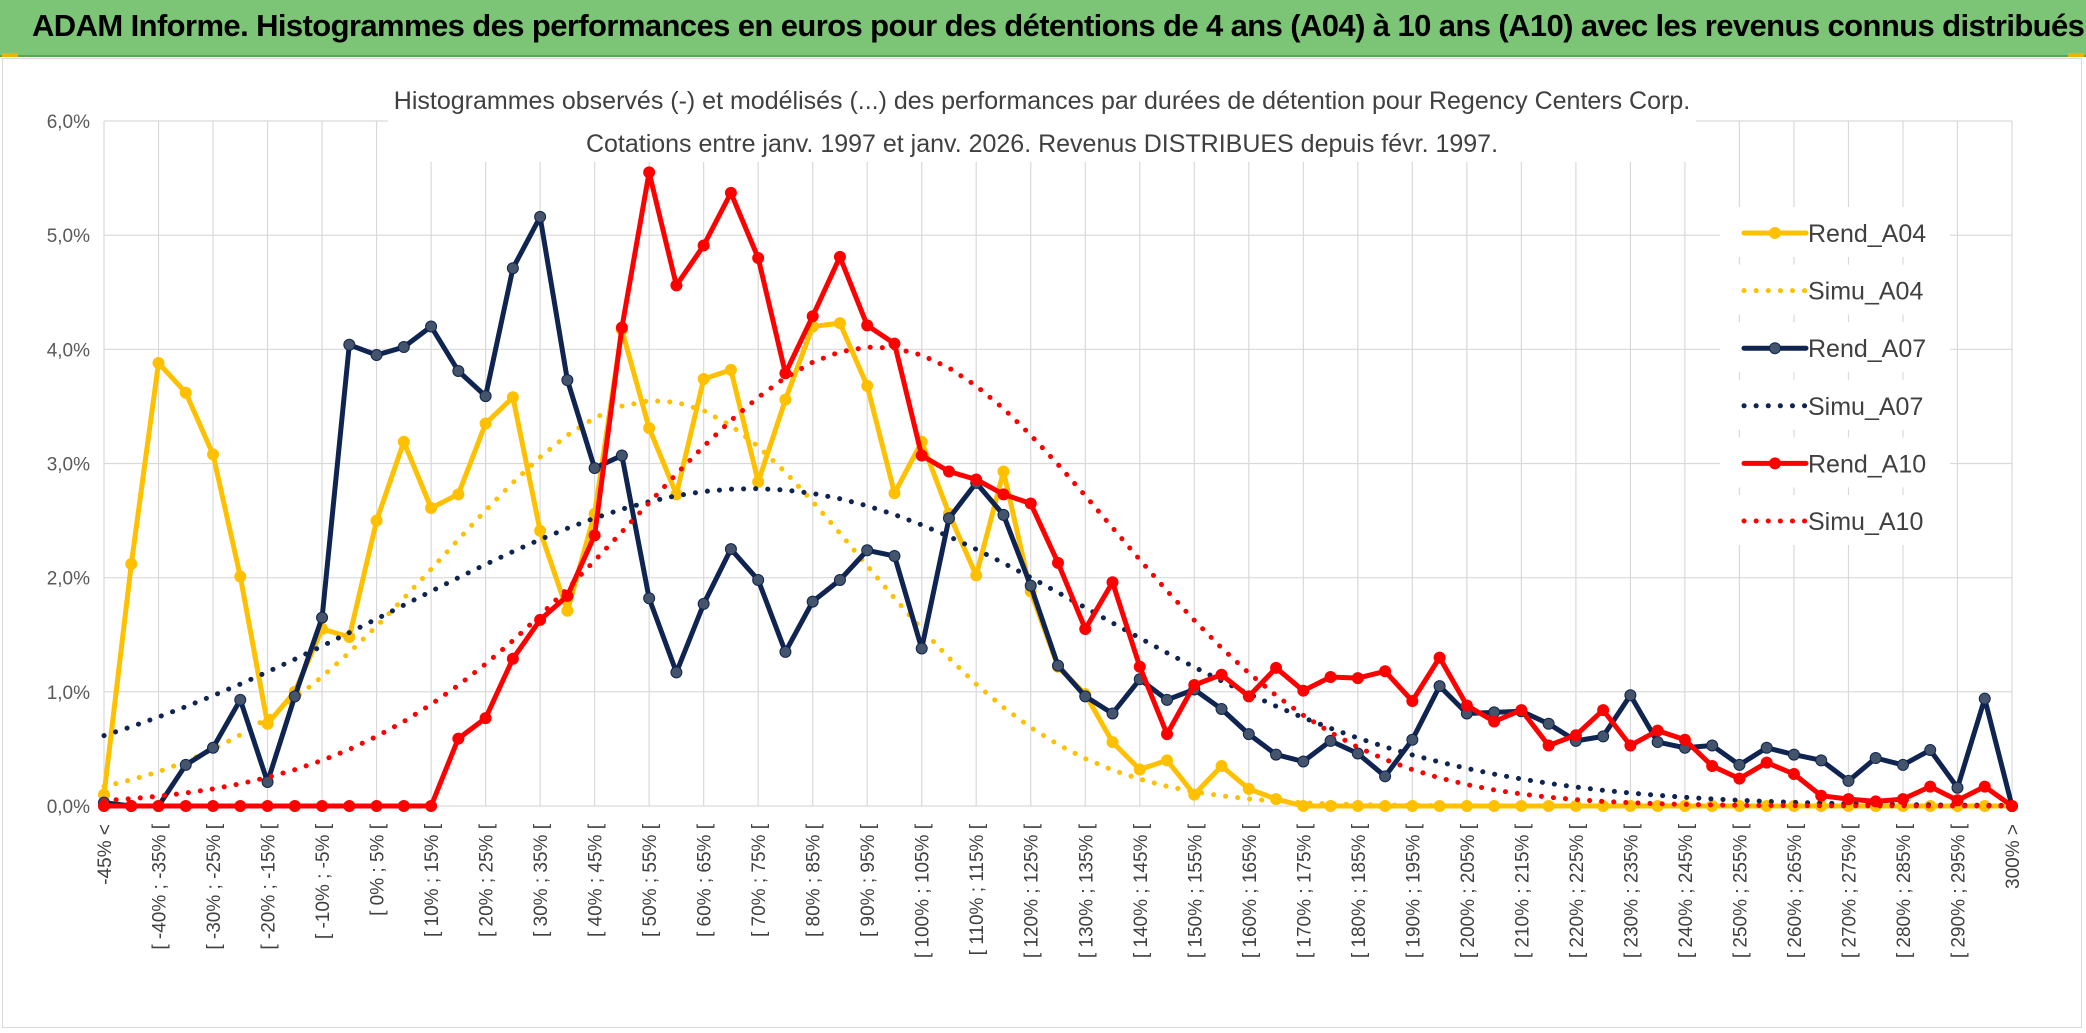 This screenshot has width=2086, height=1033. Describe the element at coordinates (10, 55) in the screenshot. I see `corner-mark-left` at that location.